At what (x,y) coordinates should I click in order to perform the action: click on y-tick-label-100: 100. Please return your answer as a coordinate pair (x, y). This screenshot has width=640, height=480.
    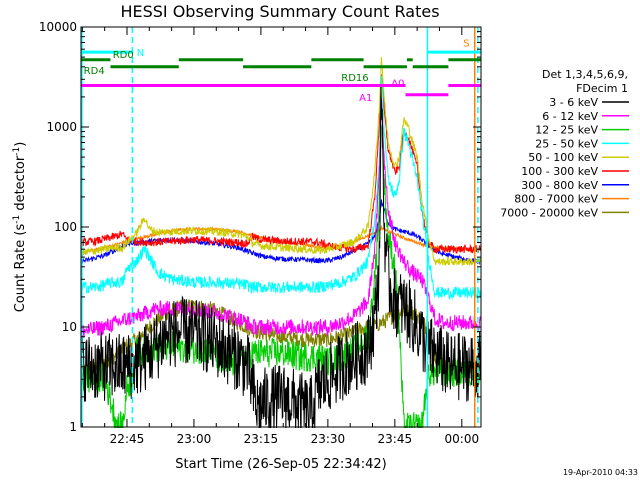
    Looking at the image, I should click on (65, 227).